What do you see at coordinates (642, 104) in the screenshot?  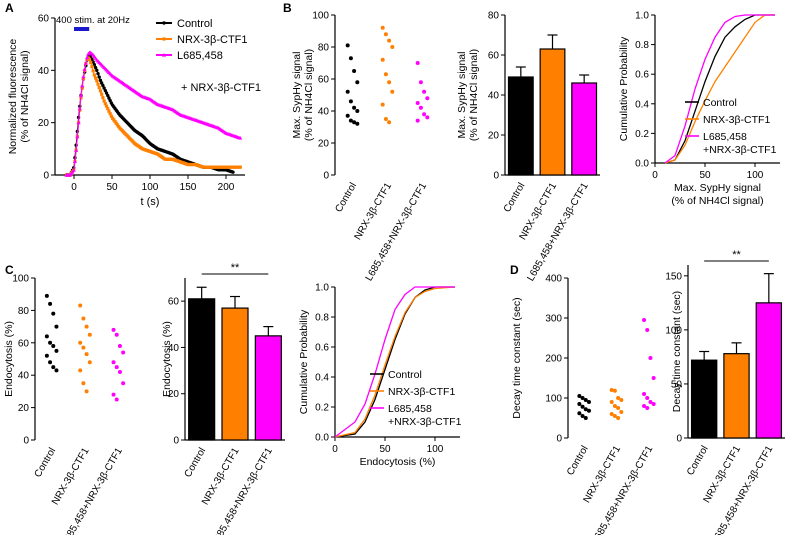 I see `y-tick-label: 0.4` at bounding box center [642, 104].